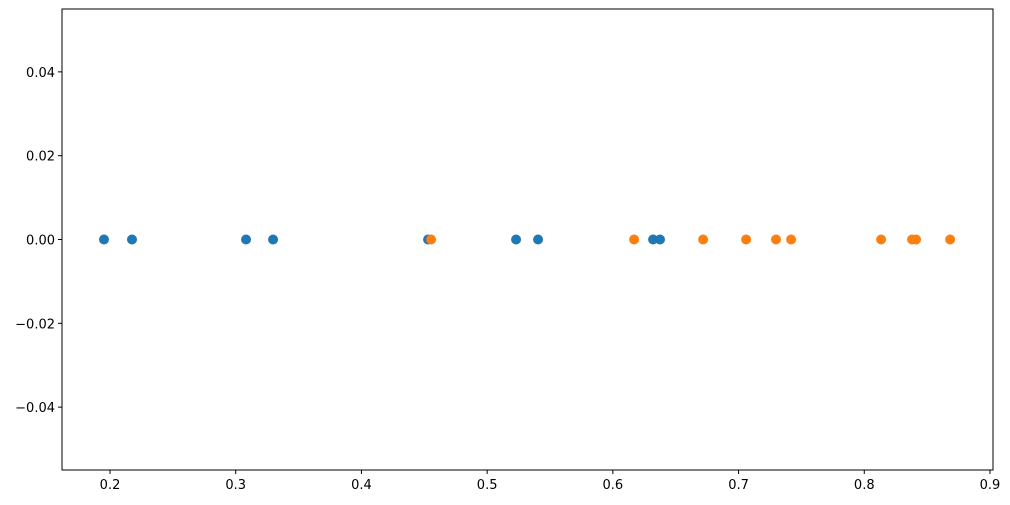  What do you see at coordinates (990, 485) in the screenshot?
I see `x-tick-label: 0.9` at bounding box center [990, 485].